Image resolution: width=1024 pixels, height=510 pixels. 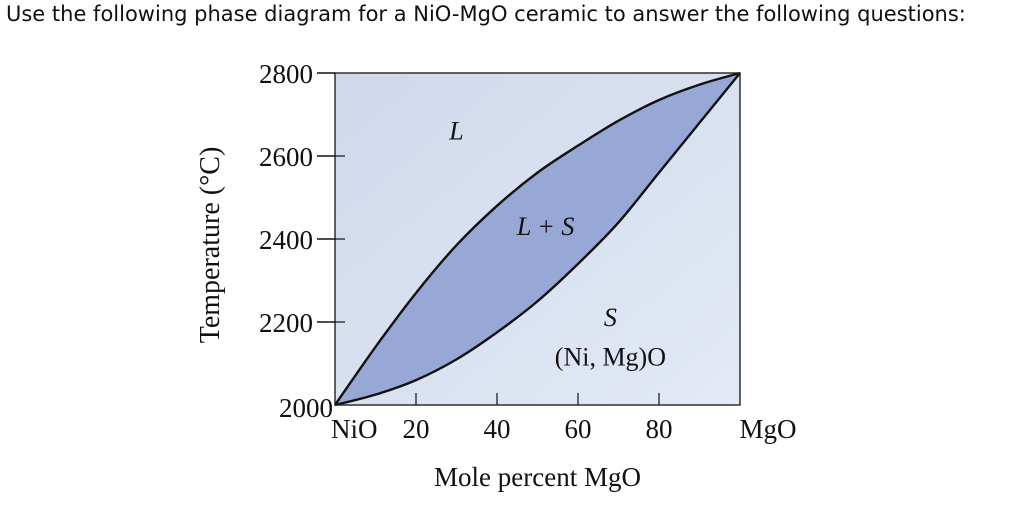 What do you see at coordinates (354, 429) in the screenshot?
I see `x-tick-label: NiO` at bounding box center [354, 429].